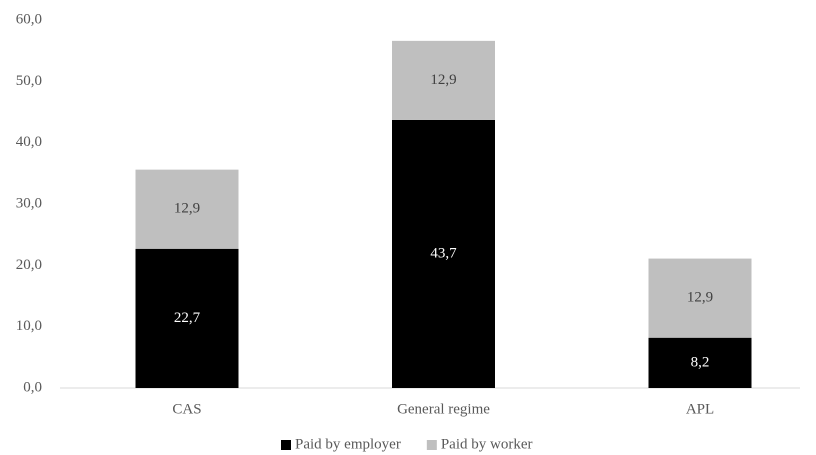 This screenshot has width=816, height=455. Describe the element at coordinates (32, 387) in the screenshot. I see `y-tick-label: 0,0` at that location.